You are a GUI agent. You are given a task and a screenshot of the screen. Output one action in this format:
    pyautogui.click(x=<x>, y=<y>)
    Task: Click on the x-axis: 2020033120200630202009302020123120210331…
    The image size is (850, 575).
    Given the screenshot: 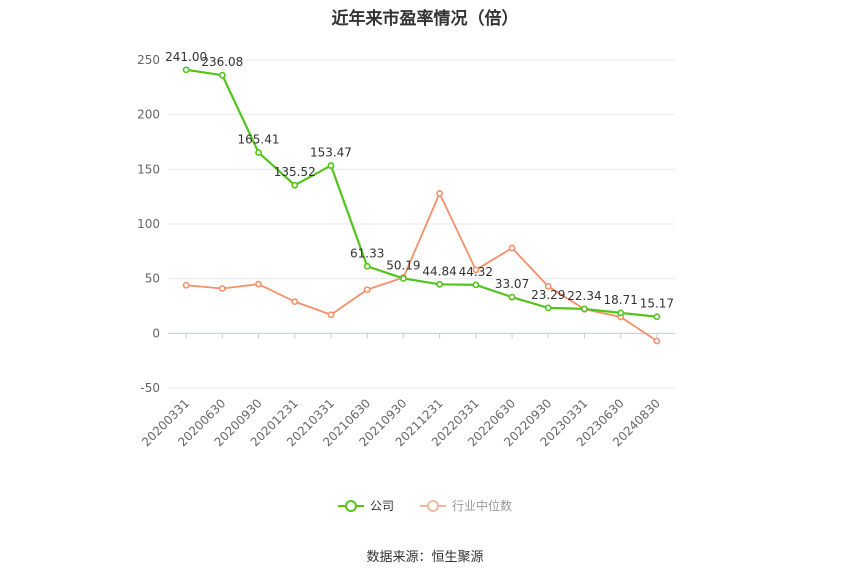 What is the action you would take?
    pyautogui.click(x=407, y=390)
    